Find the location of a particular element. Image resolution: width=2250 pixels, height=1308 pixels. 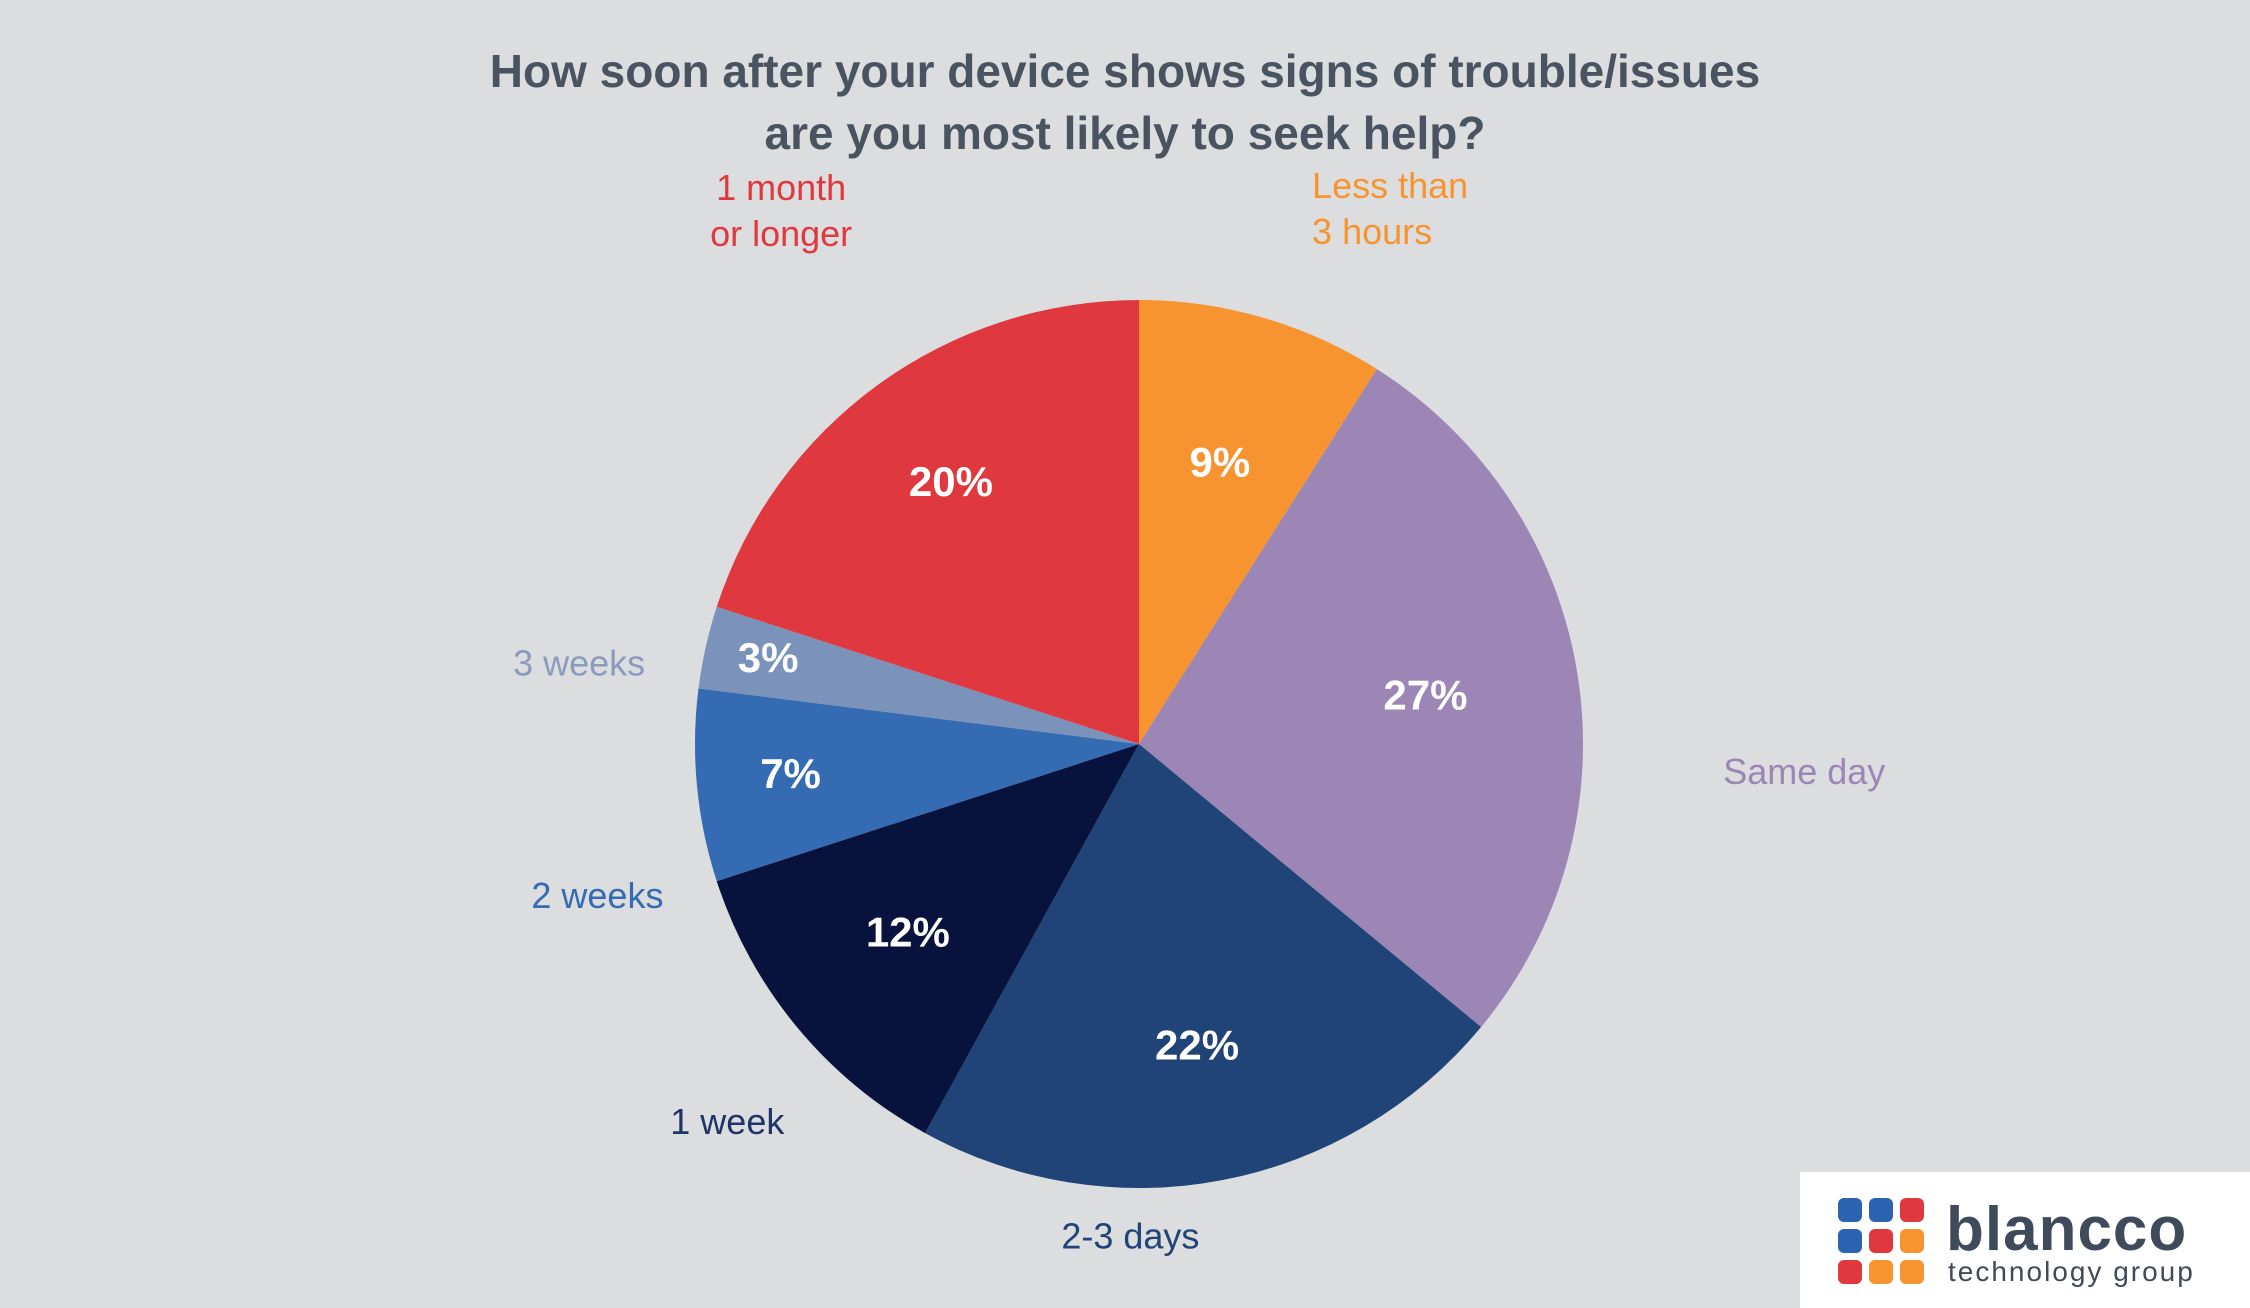

slice-category-label: 2 weeks is located at coordinates (597, 895).